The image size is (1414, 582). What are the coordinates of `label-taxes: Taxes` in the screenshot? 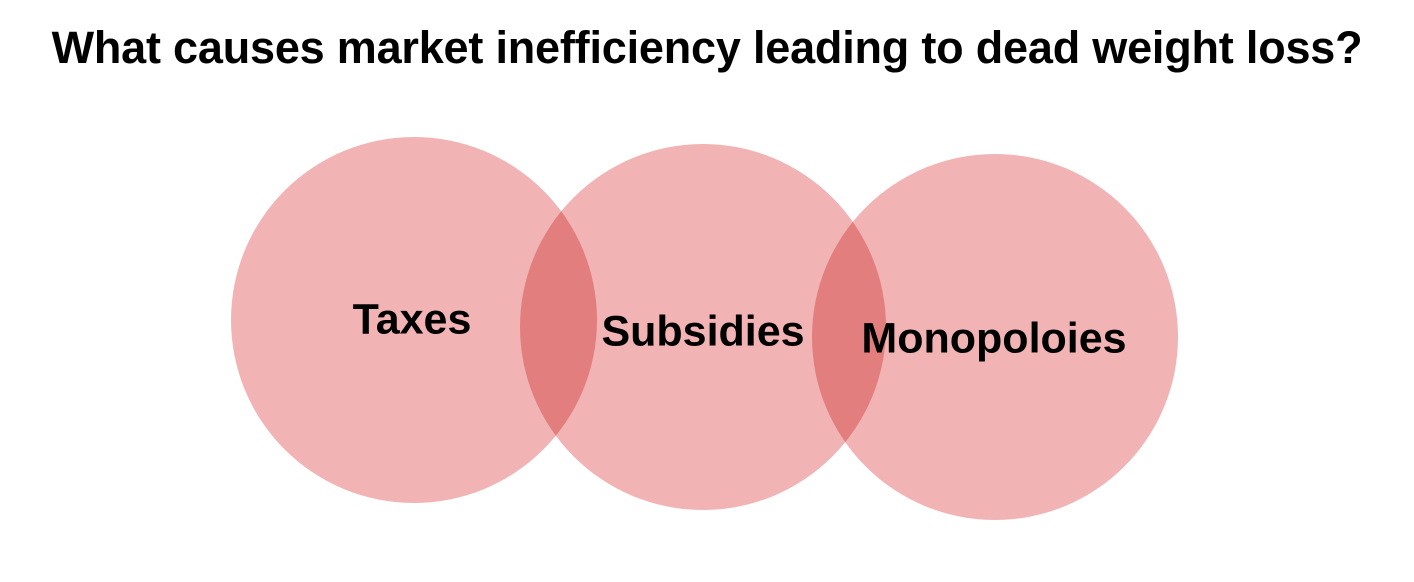 It's located at (412, 319).